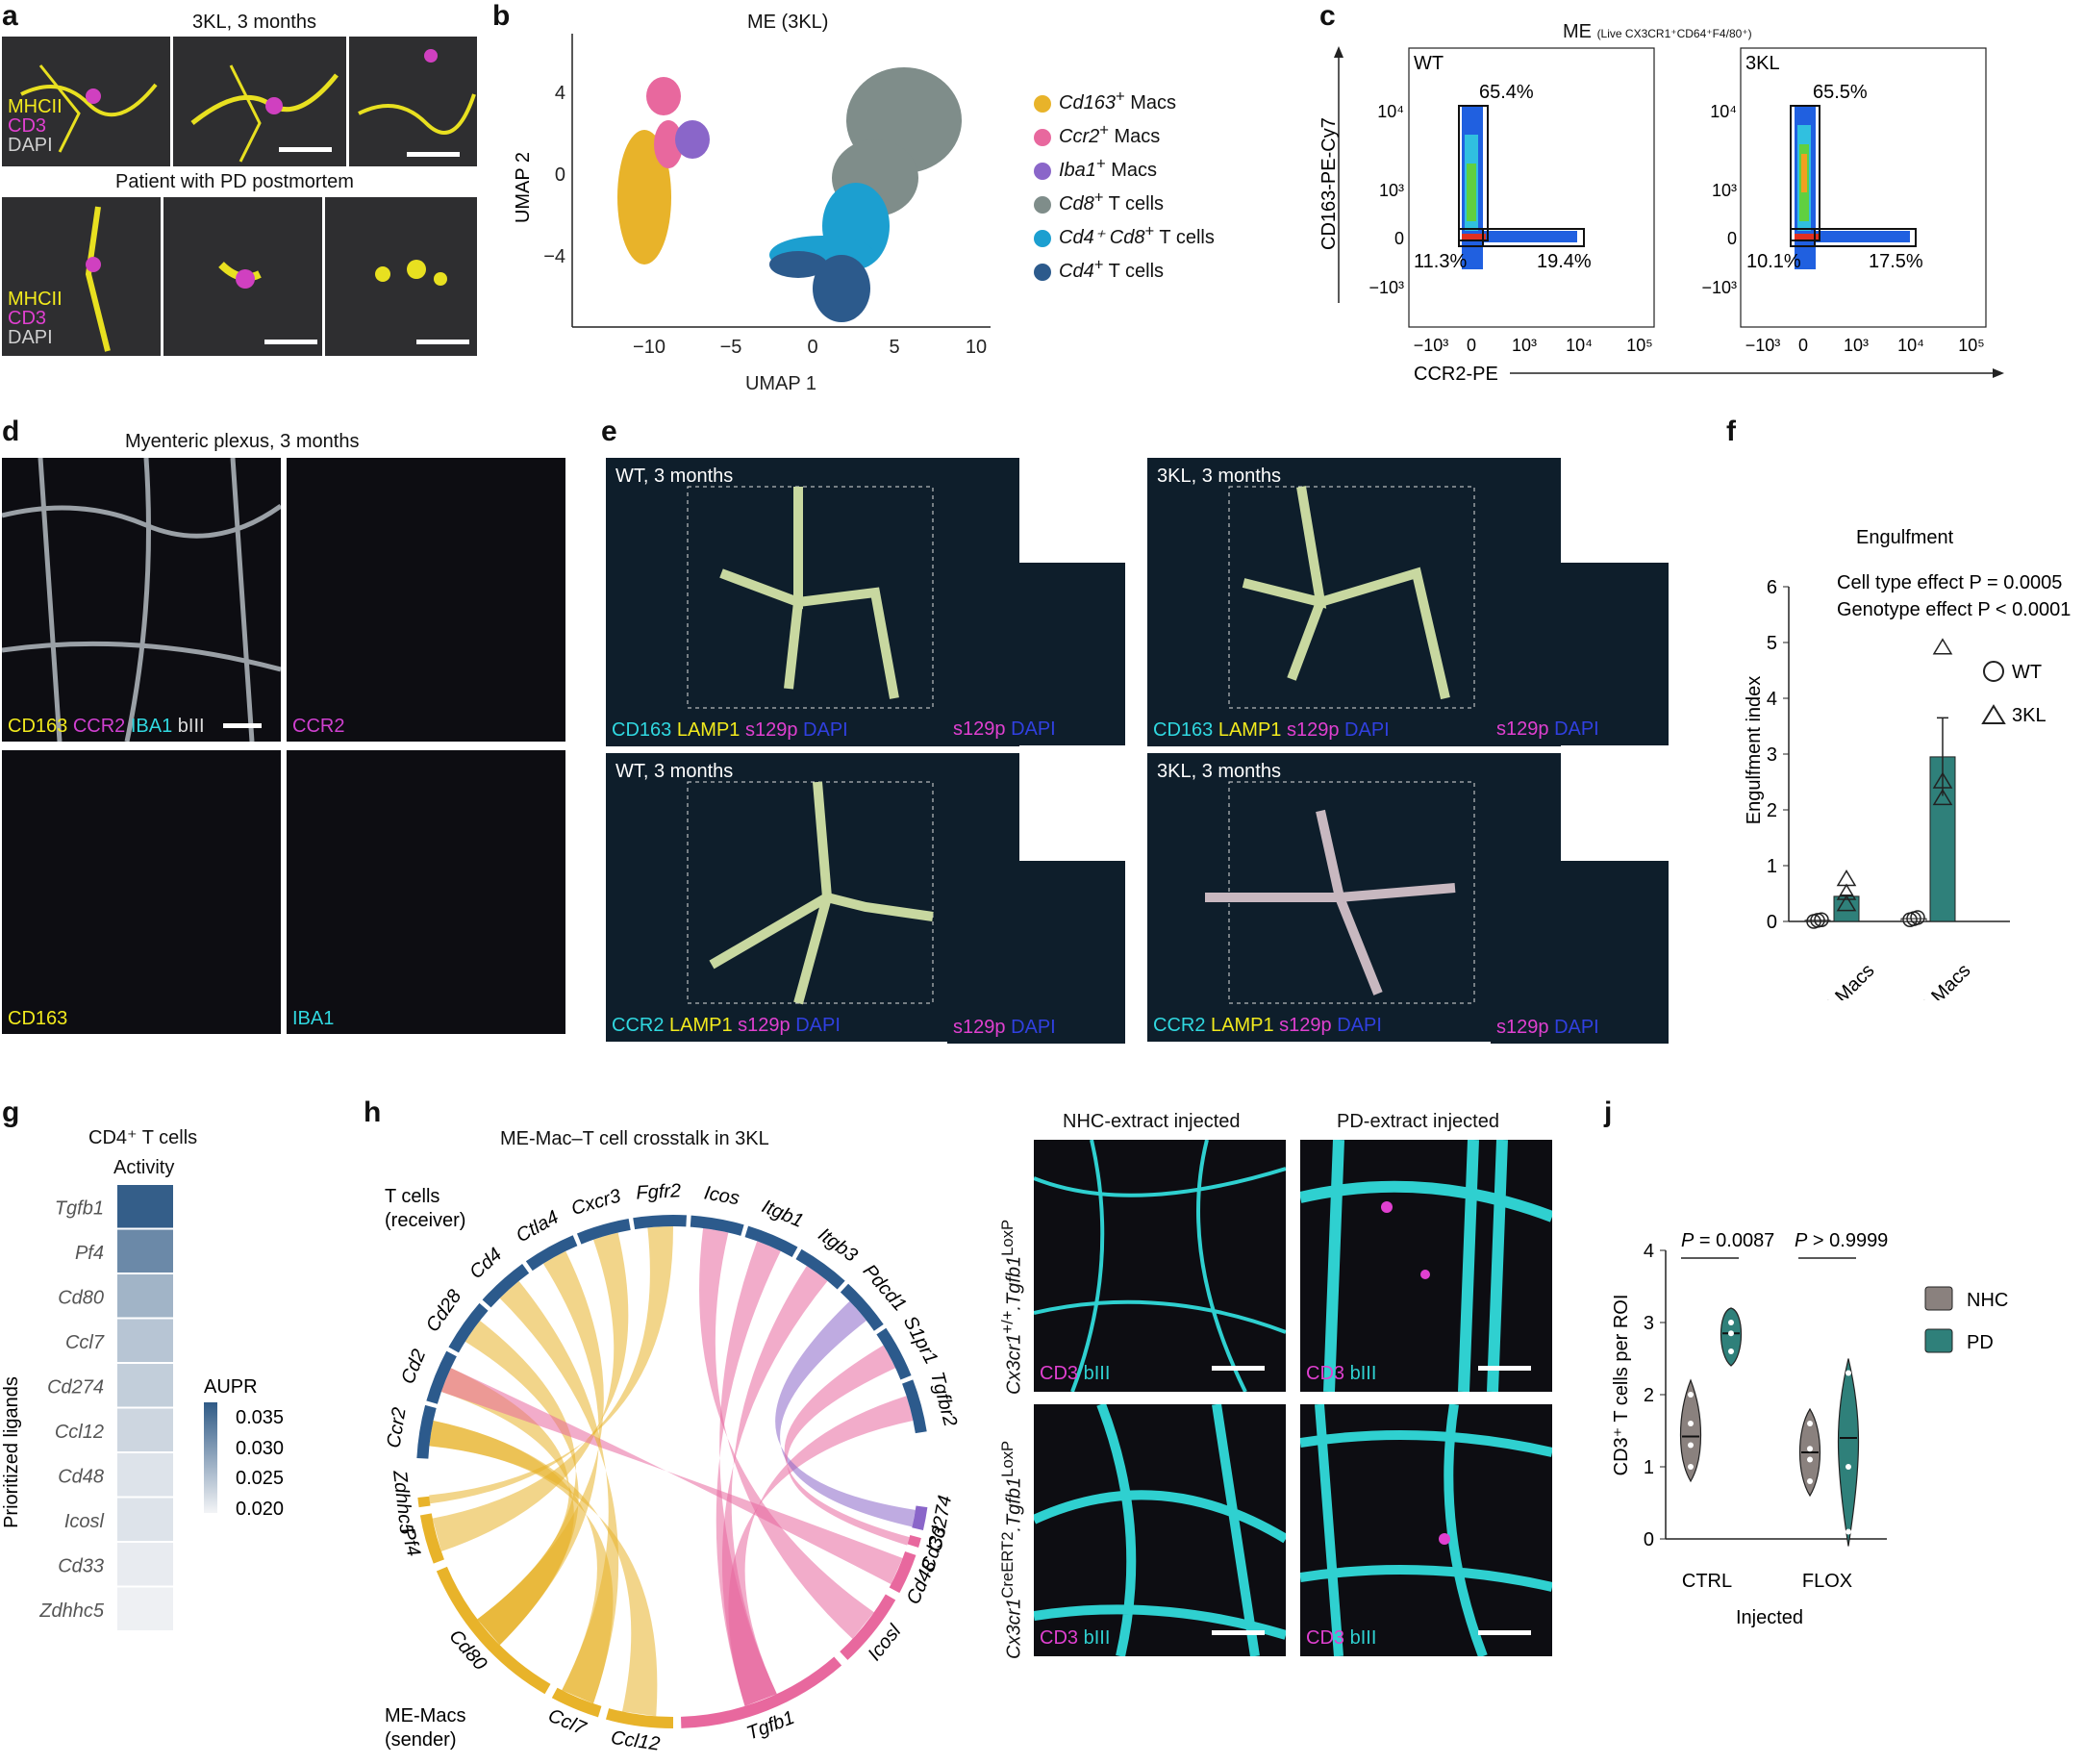 This screenshot has height=1764, width=2084. I want to click on panel-letter-g: g, so click(11, 1112).